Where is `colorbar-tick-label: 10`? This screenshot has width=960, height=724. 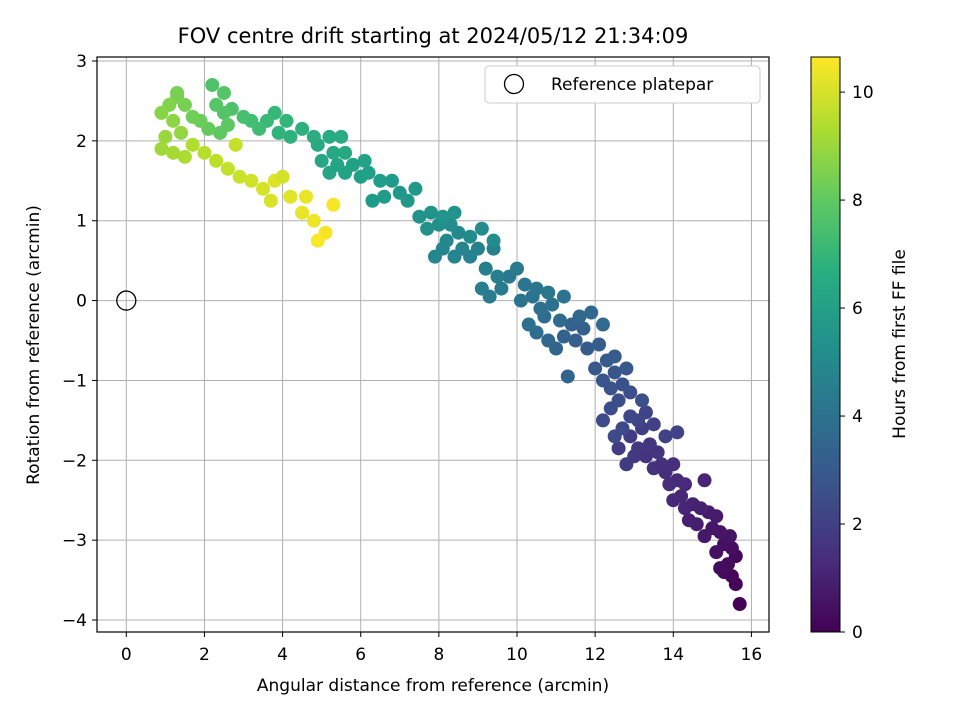
colorbar-tick-label: 10 is located at coordinates (863, 93).